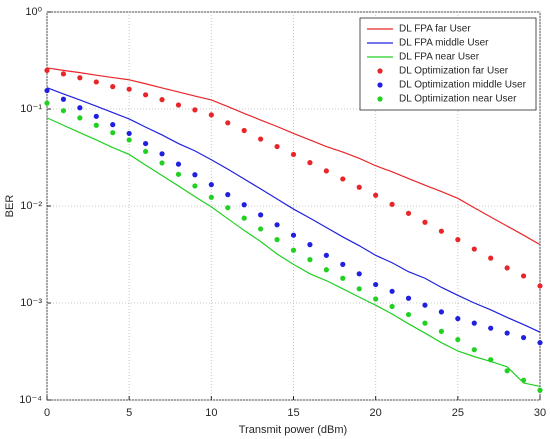 This screenshot has height=439, width=550. What do you see at coordinates (293, 430) in the screenshot?
I see `x-axis-label: Transmit power (dBm)` at bounding box center [293, 430].